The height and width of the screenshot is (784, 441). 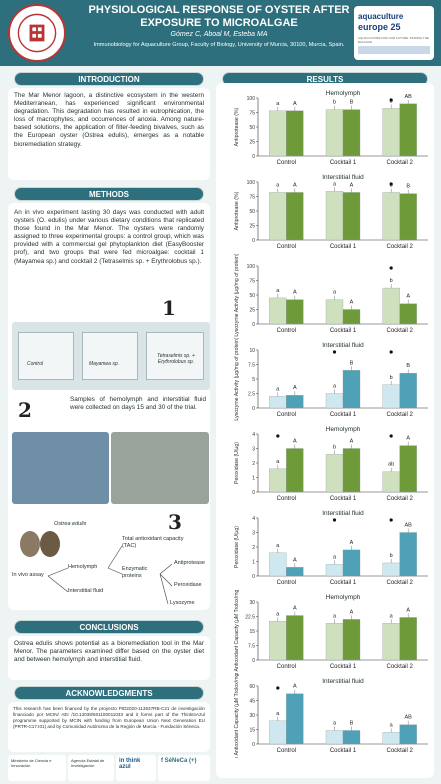 What do you see at coordinates (109, 627) in the screenshot?
I see `conclusions-heading: CONCLUSIONS` at bounding box center [109, 627].